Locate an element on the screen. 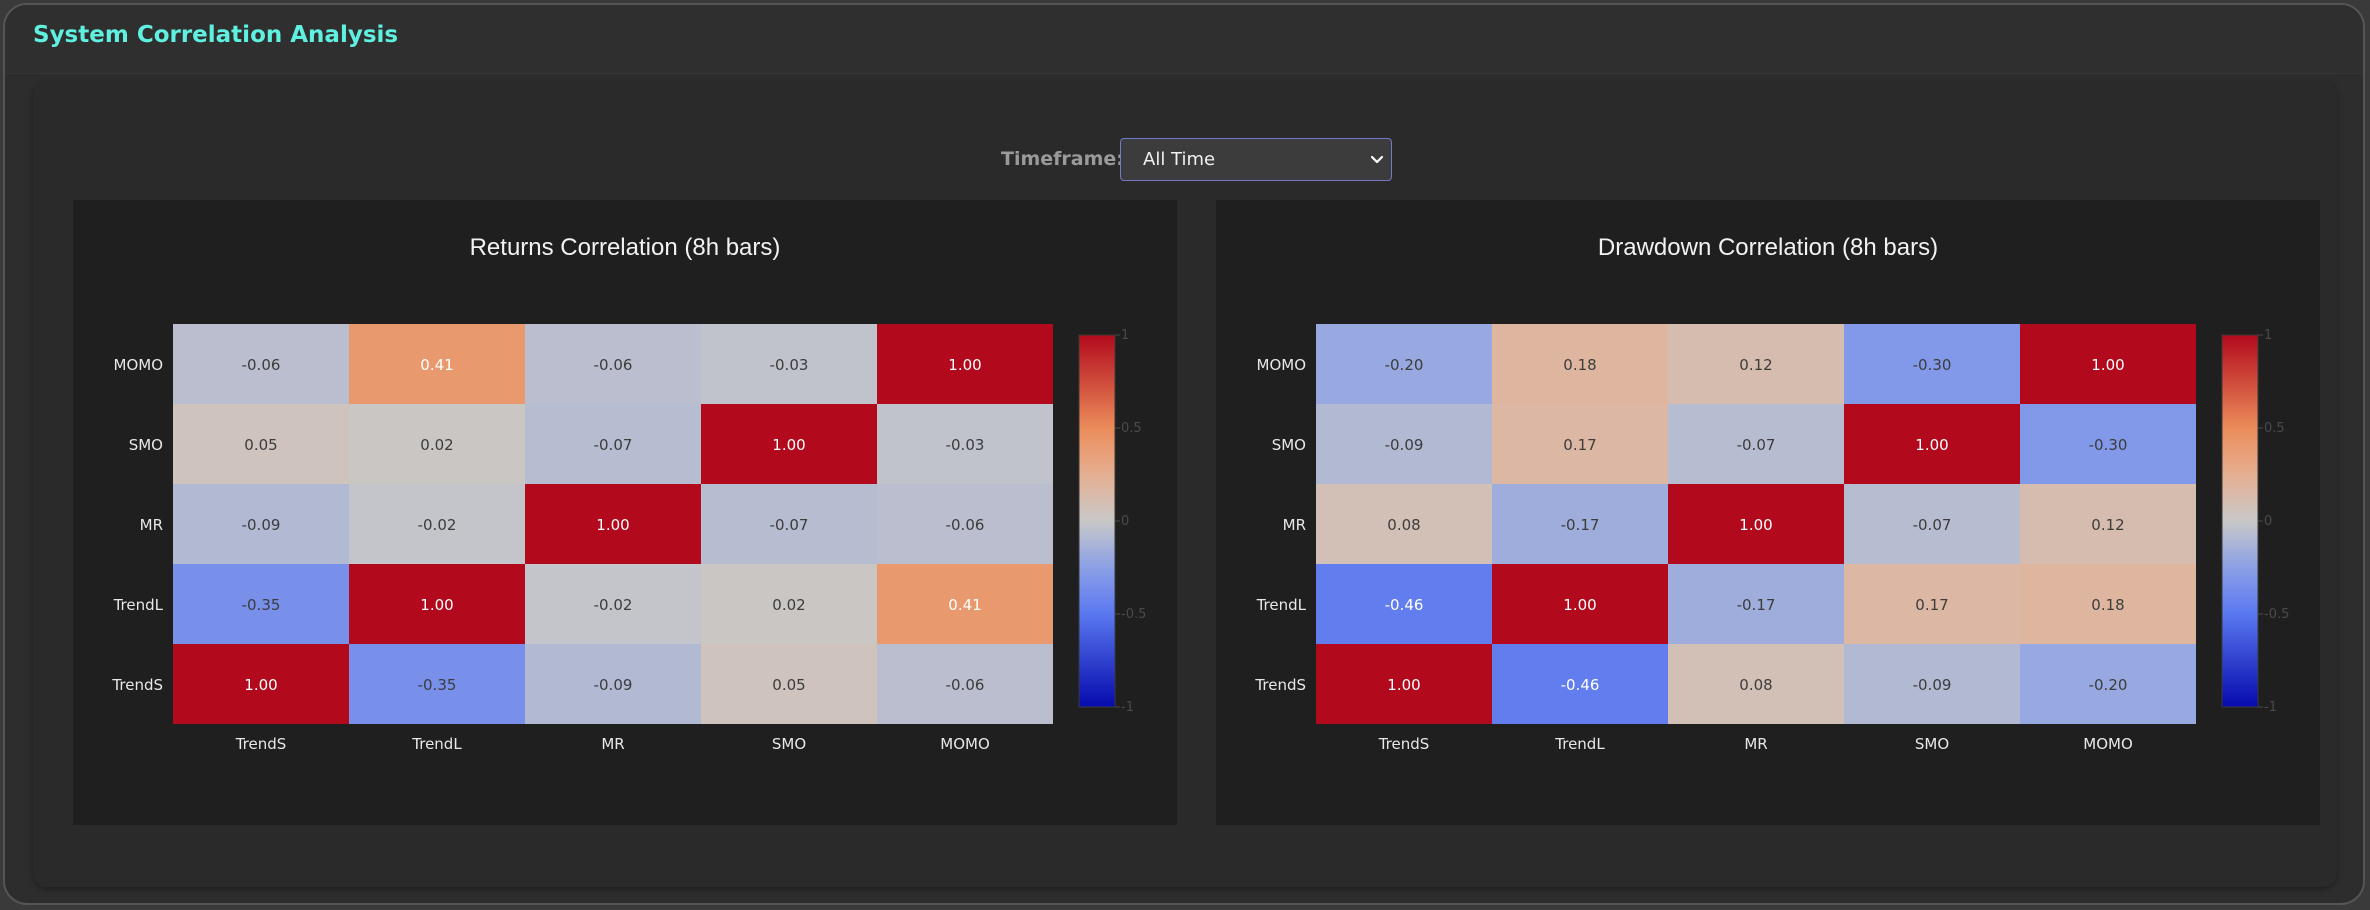 This screenshot has height=910, width=2370. cell-value-label: -0.46 is located at coordinates (1580, 685).